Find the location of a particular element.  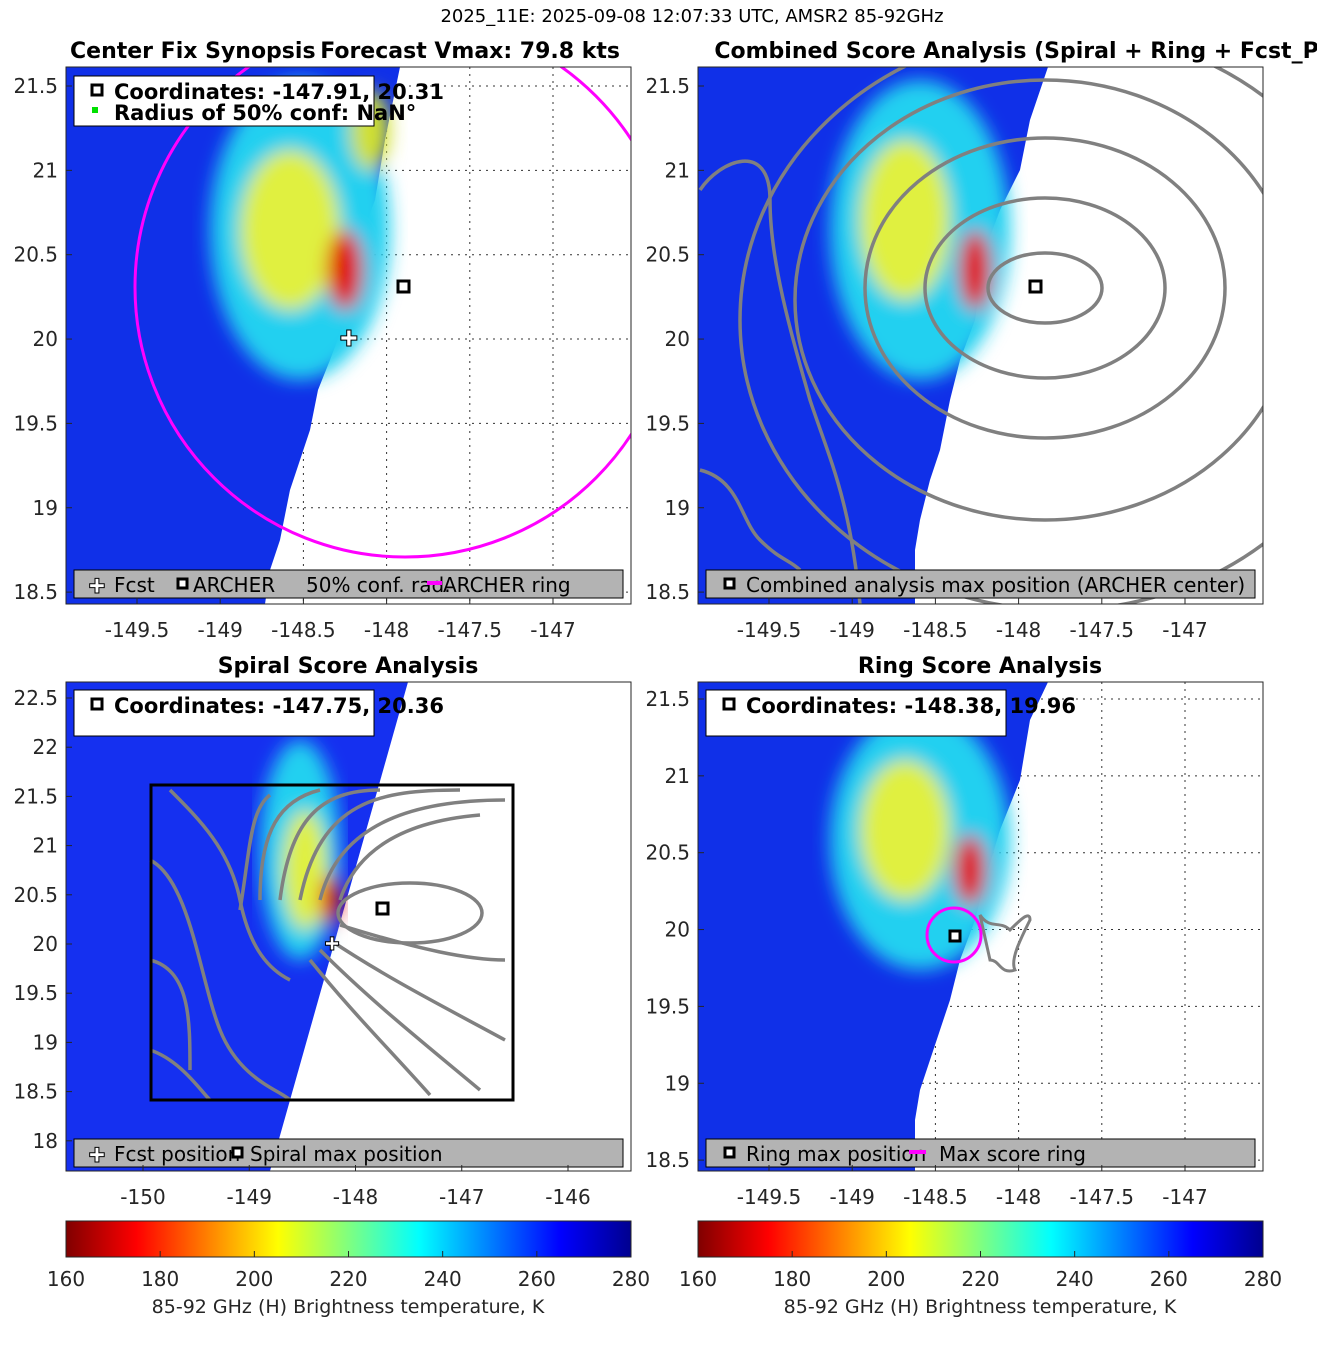

archer-marker is located at coordinates (403, 286).